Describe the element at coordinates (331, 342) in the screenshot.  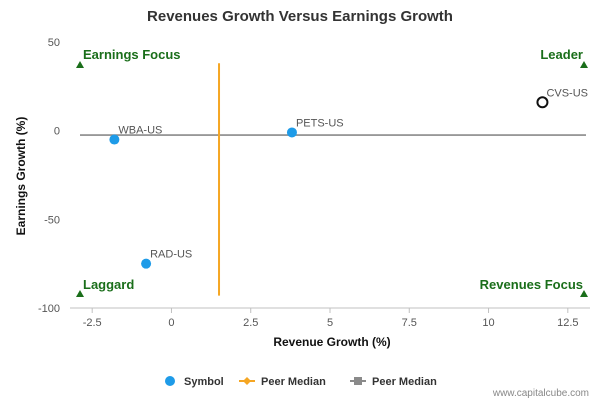
I see `x-axis-title: Revenue Growth (%)` at that location.